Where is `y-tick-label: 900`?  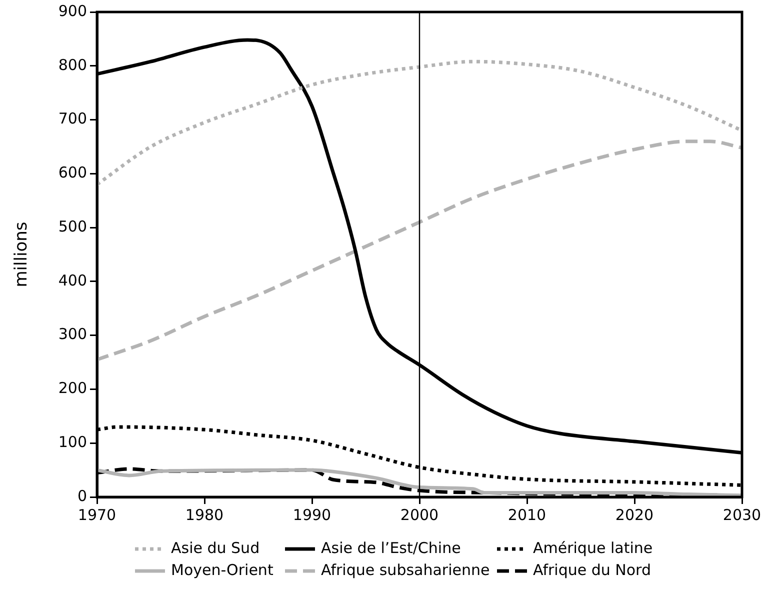
y-tick-label: 900 is located at coordinates (72, 11).